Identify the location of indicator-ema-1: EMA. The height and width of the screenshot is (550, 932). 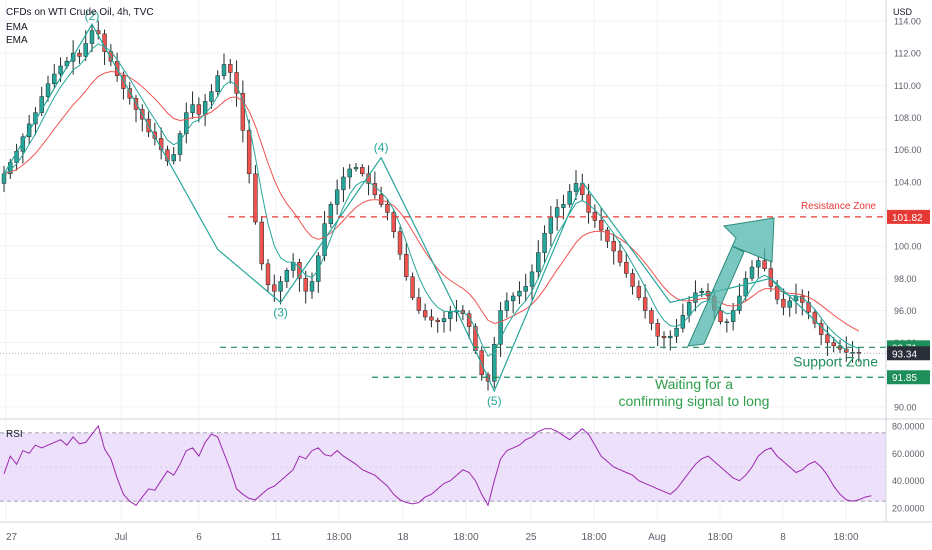
(17, 27).